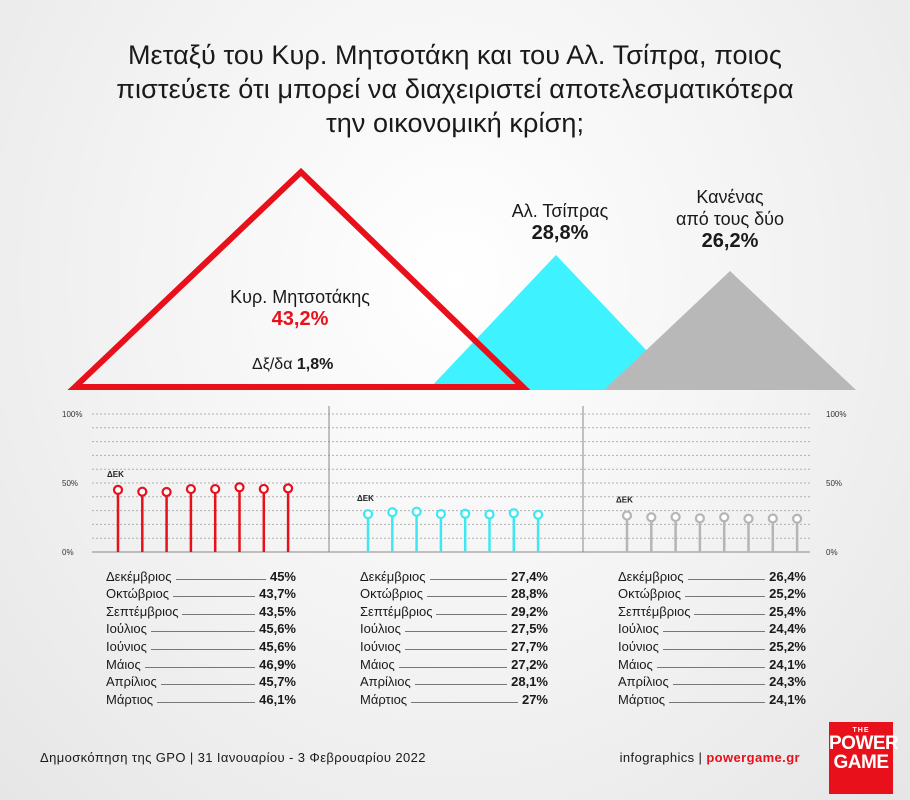  Describe the element at coordinates (534, 699) in the screenshot. I see `value-label: 27%` at that location.